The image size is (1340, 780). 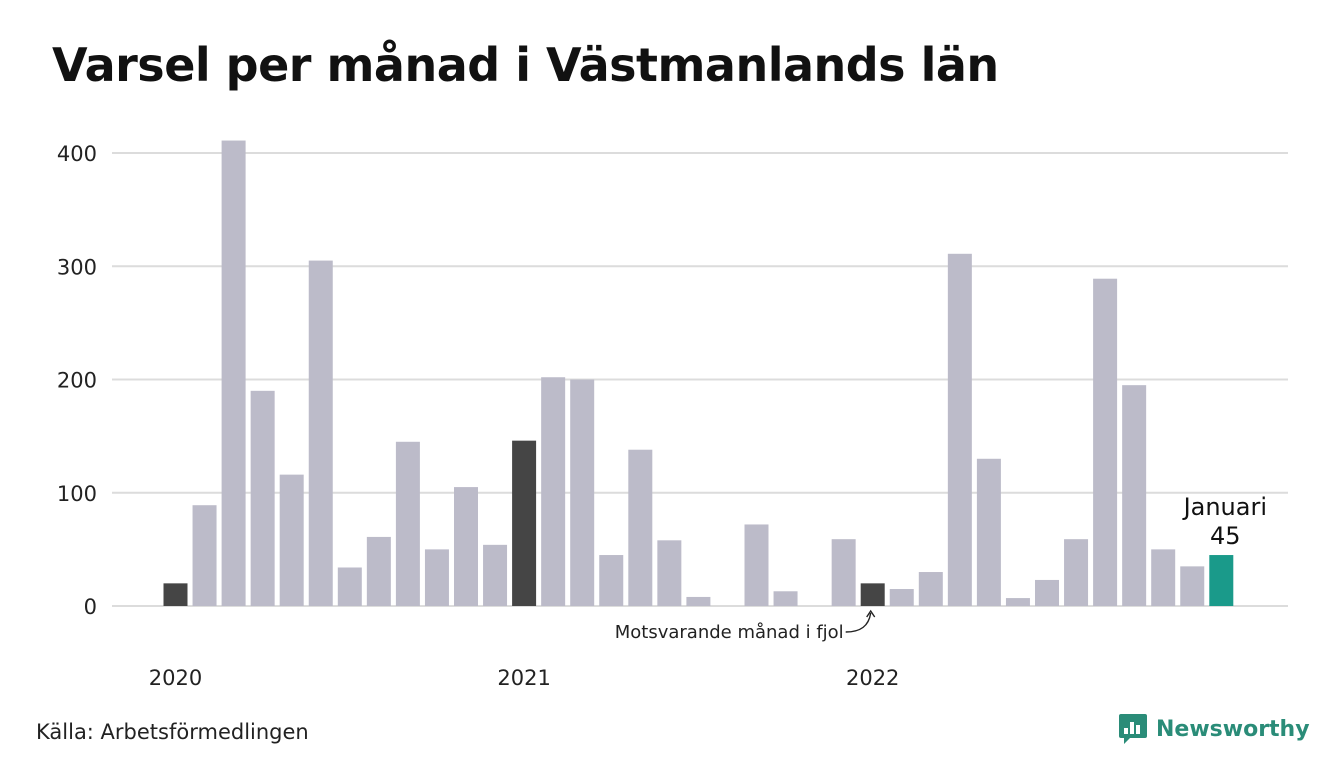 I want to click on annotation-arrow, so click(x=858, y=622).